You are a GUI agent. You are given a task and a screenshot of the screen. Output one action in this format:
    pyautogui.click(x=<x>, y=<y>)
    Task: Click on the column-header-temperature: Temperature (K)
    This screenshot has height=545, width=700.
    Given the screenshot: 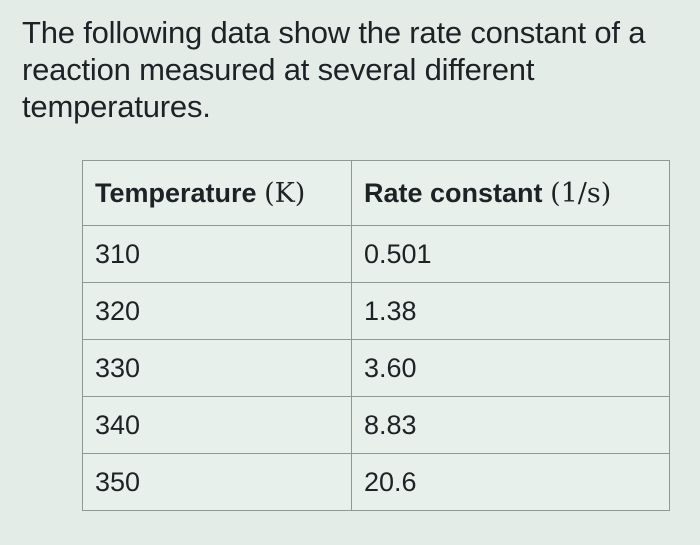 What is the action you would take?
    pyautogui.click(x=217, y=193)
    